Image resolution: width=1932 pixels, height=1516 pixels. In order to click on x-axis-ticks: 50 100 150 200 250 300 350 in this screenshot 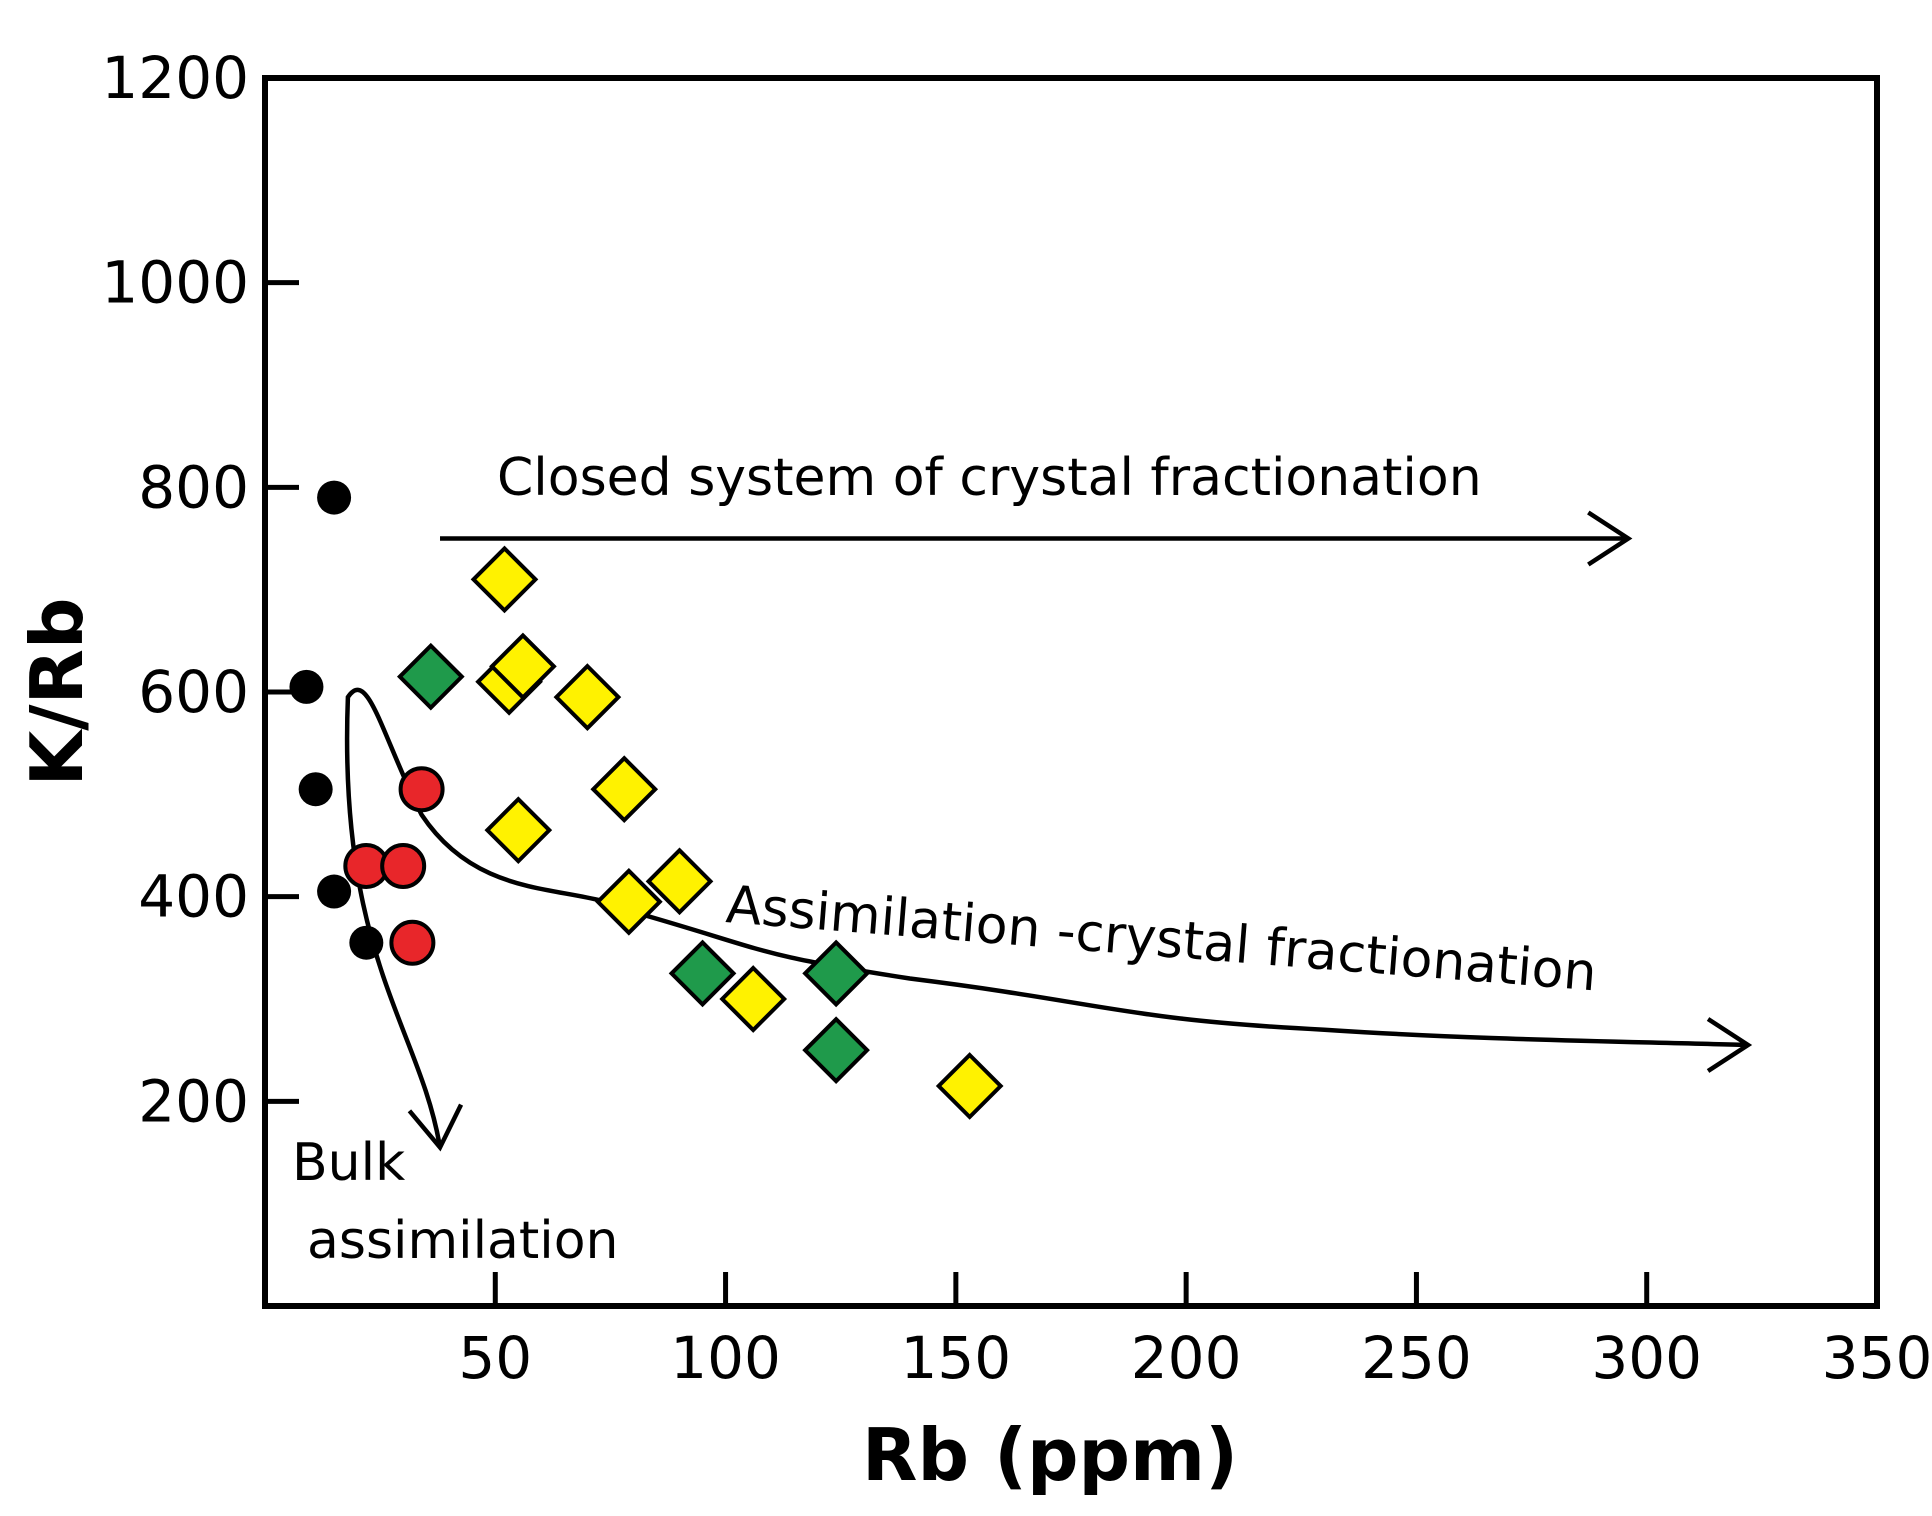, I will do `click(1195, 1332)`.